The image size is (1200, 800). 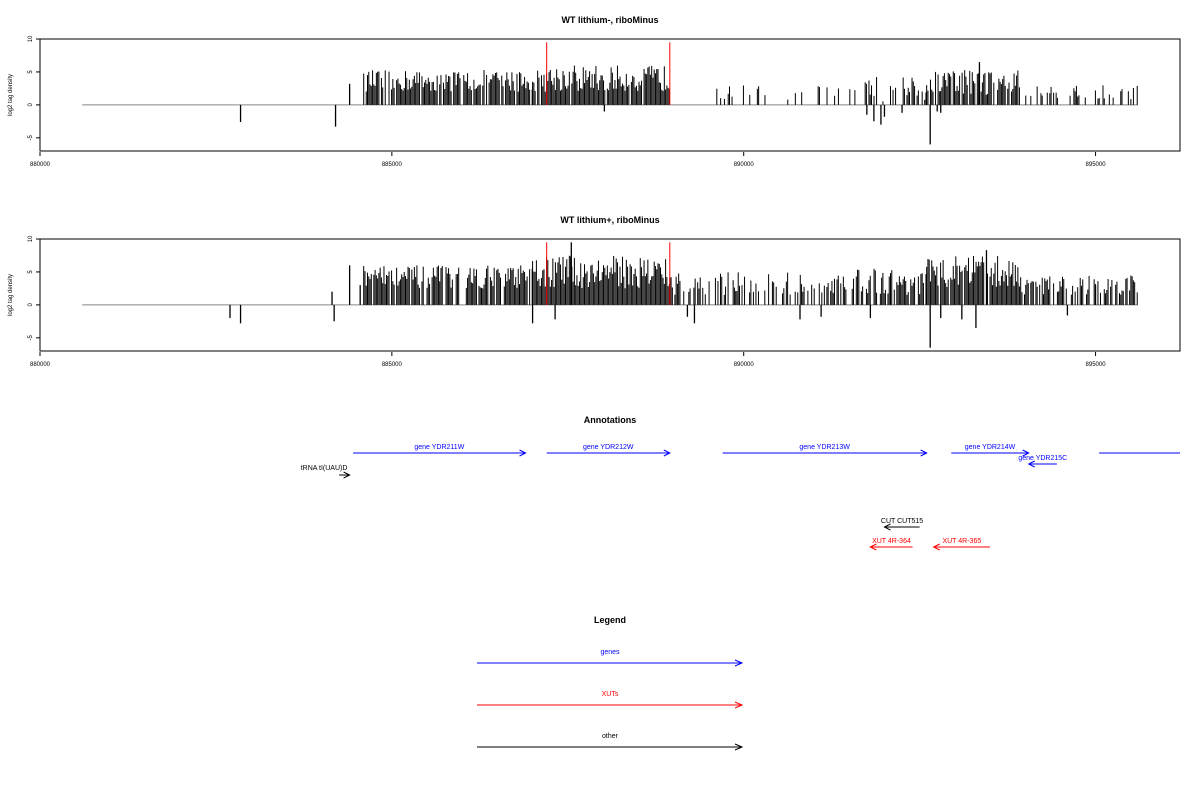 What do you see at coordinates (610, 694) in the screenshot?
I see `legend-label: XUTs` at bounding box center [610, 694].